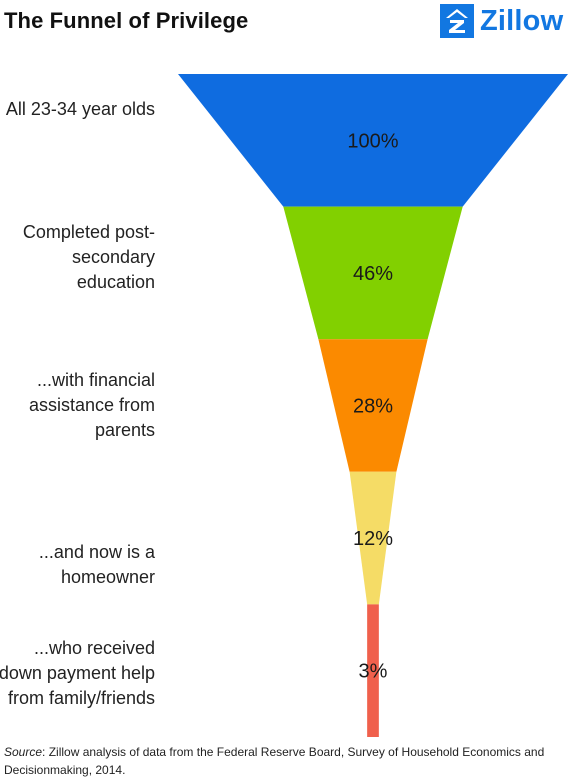 The image size is (584, 784). I want to click on chart-title: The Funnel of Privilege, so click(126, 20).